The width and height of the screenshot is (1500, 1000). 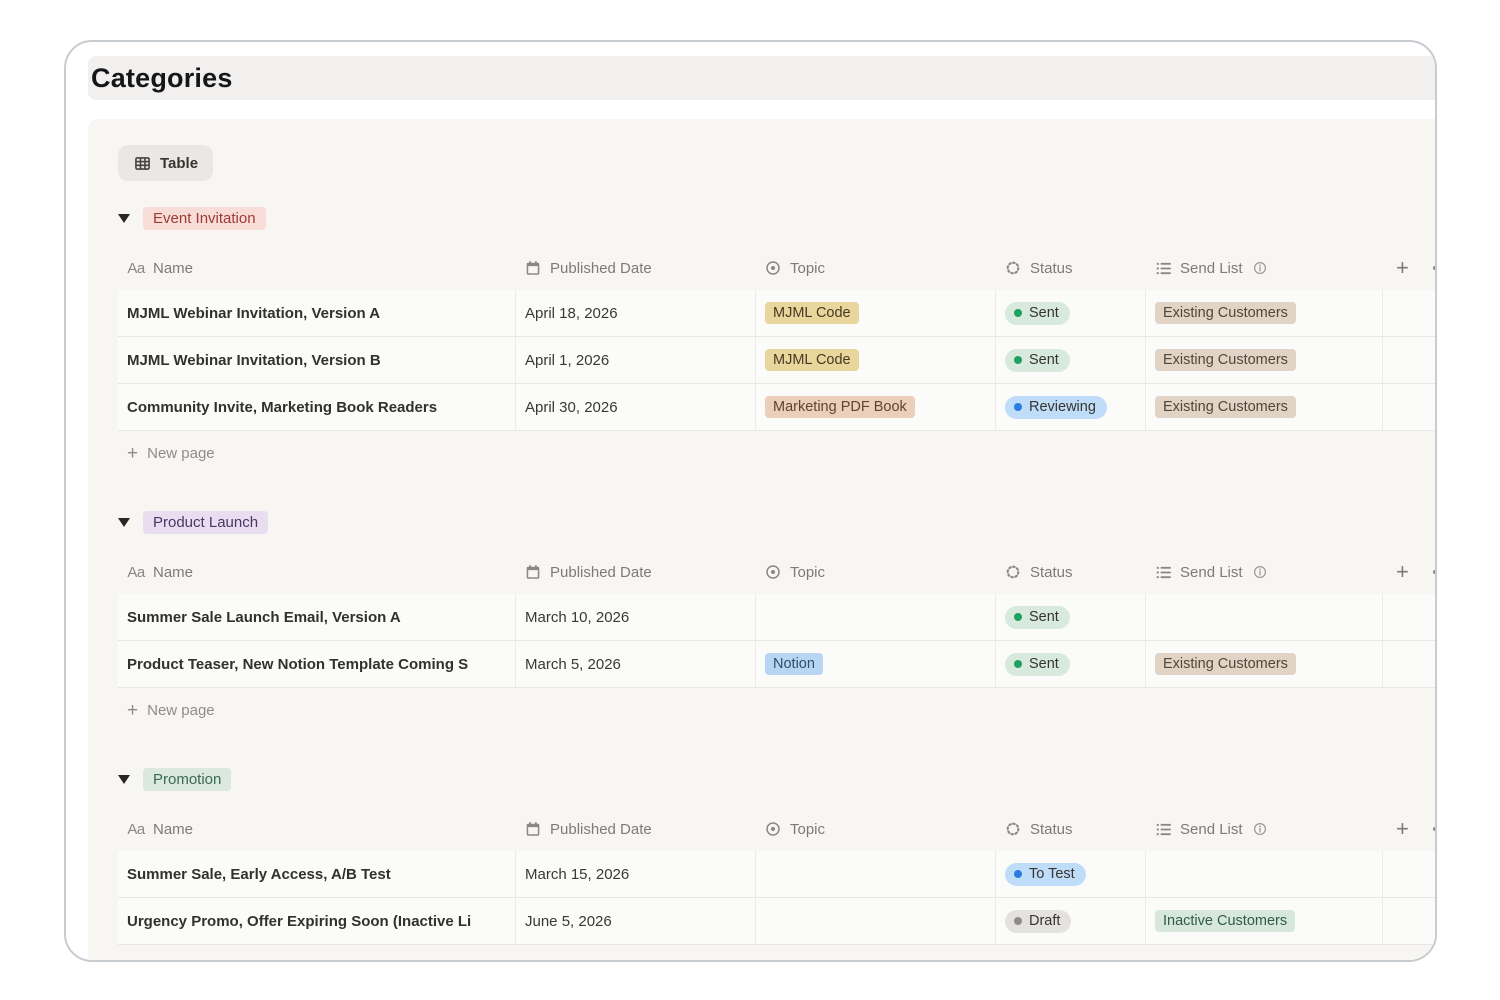 I want to click on cell-name: Summer Sale, Early Access, A/B Test, so click(x=316, y=874).